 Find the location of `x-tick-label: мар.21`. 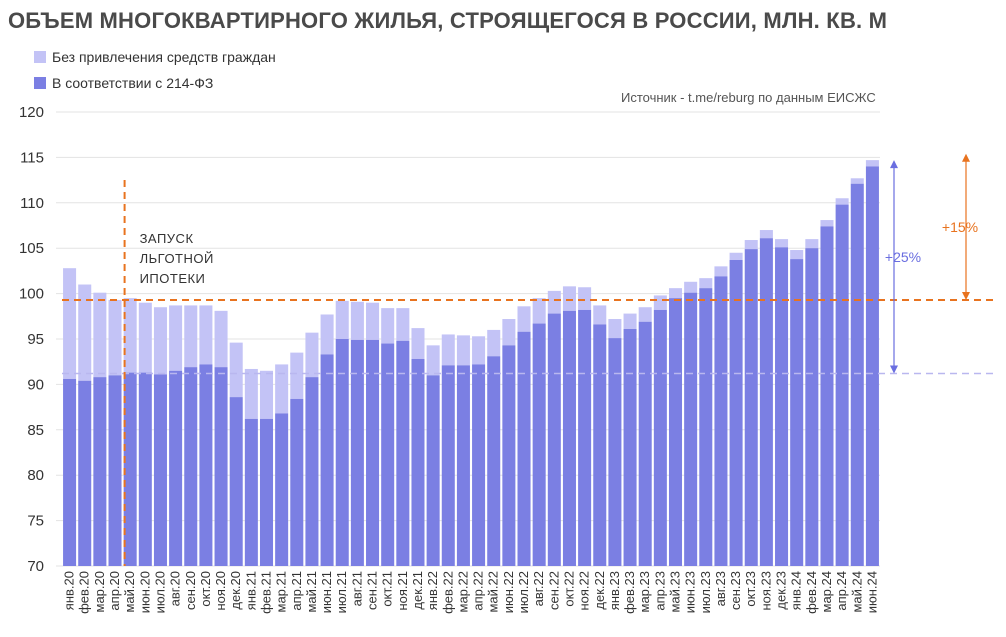

x-tick-label: мар.21 is located at coordinates (281, 591).